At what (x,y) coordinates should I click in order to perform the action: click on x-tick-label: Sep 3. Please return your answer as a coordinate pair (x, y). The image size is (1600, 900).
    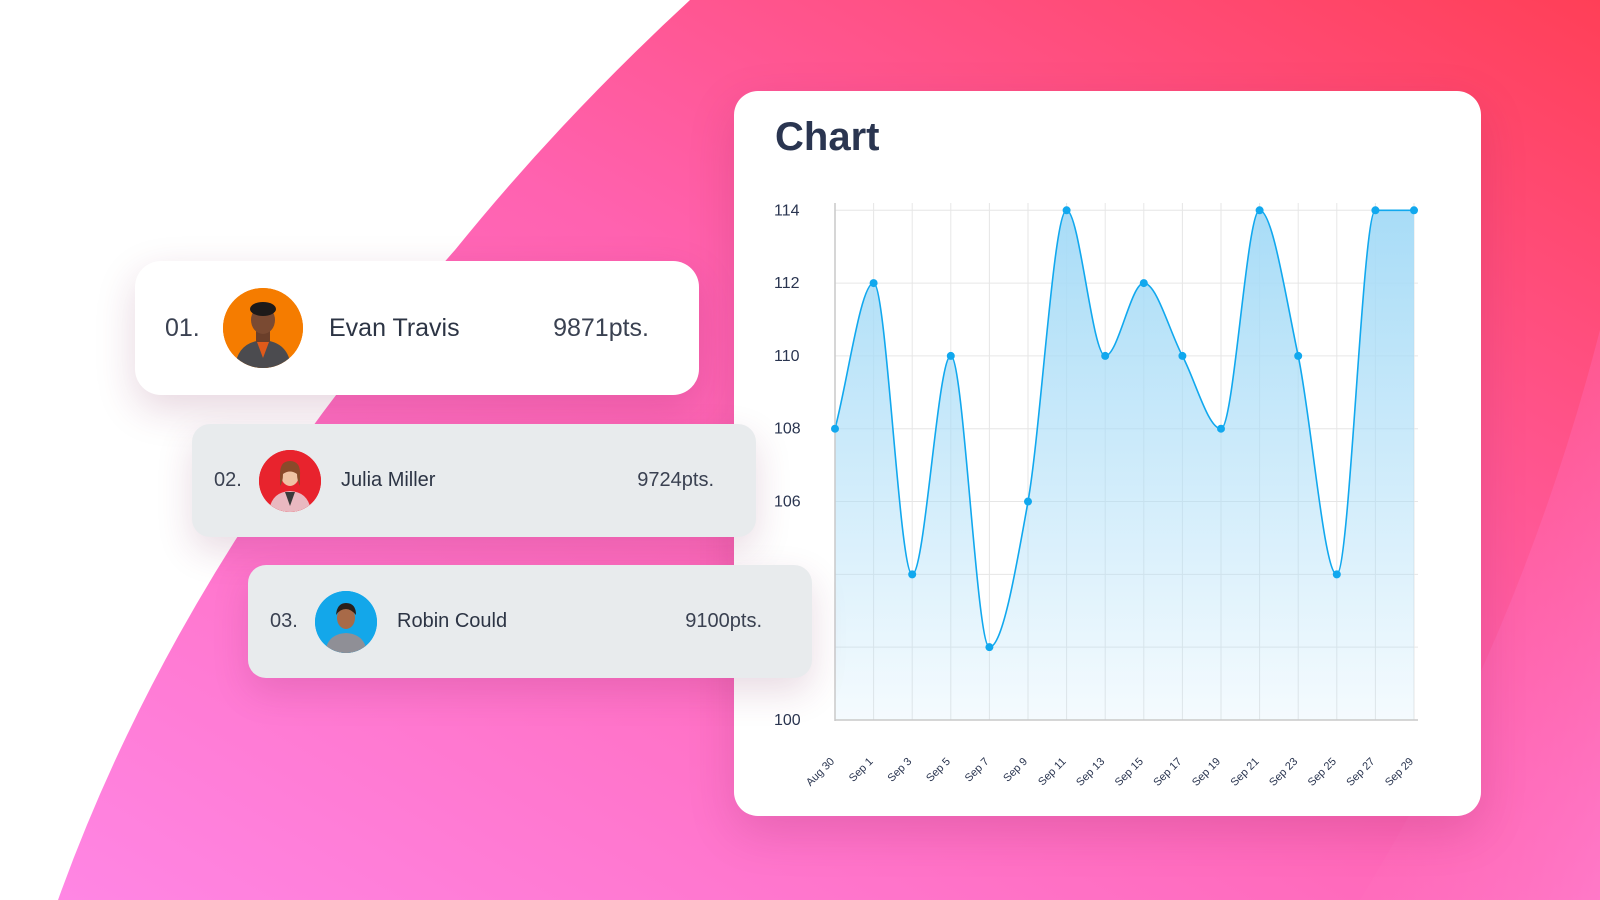
    Looking at the image, I should click on (900, 770).